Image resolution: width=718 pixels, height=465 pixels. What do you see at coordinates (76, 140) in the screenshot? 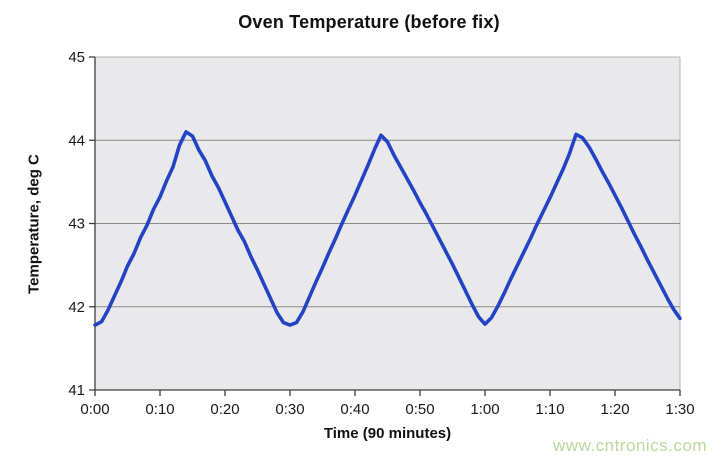
I see `y-tick-label: 44` at bounding box center [76, 140].